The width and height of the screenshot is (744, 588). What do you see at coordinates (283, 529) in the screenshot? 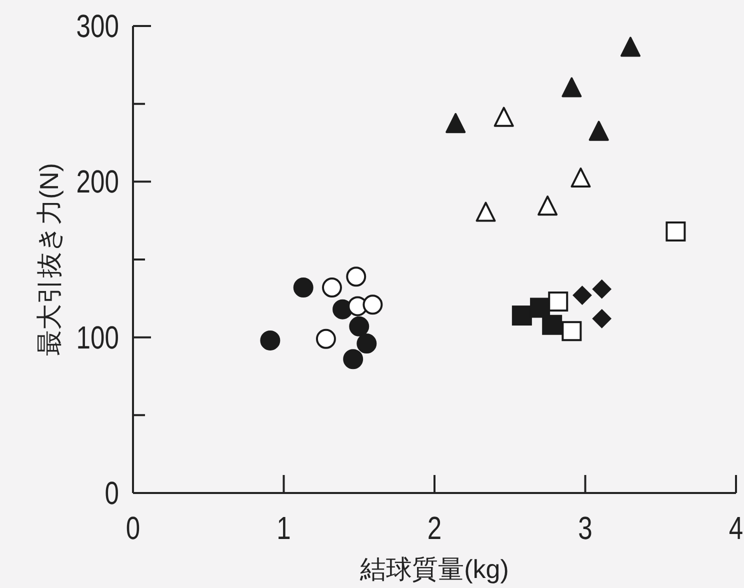
I see `x-tick-label: 1` at bounding box center [283, 529].